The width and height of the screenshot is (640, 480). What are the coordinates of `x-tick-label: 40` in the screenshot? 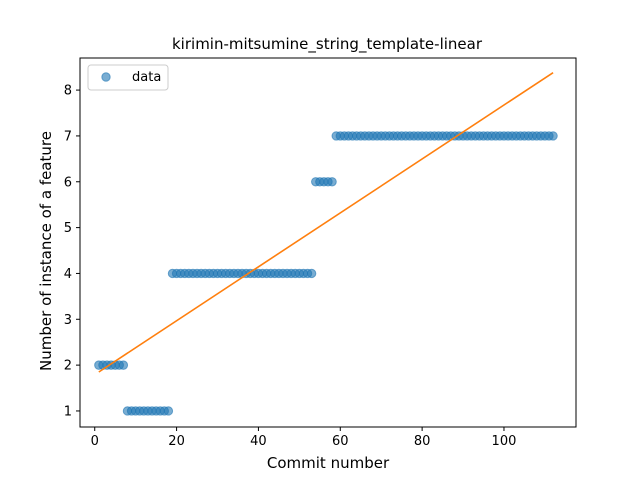 It's located at (258, 441).